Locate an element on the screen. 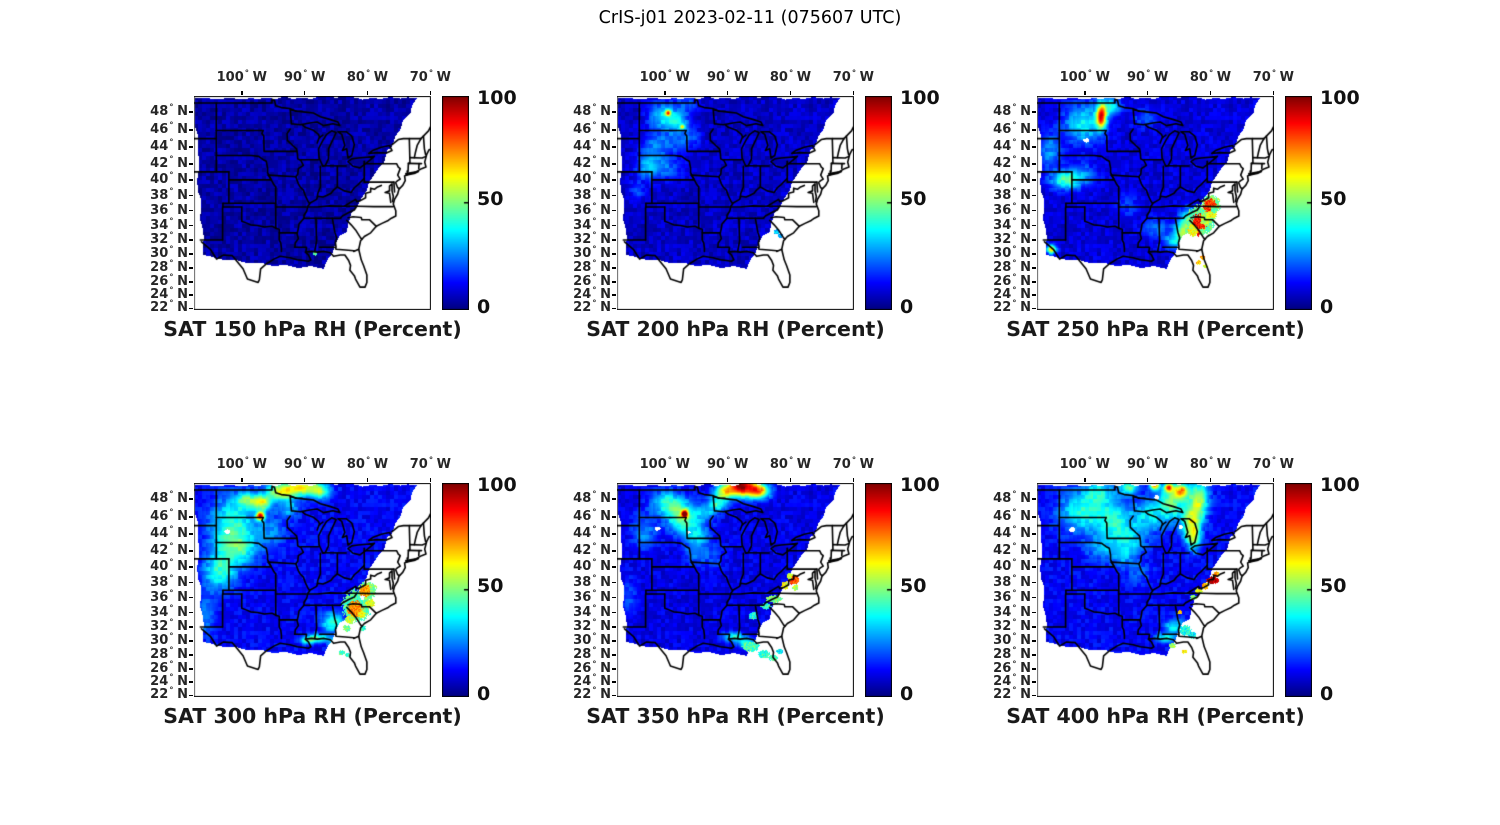 This screenshot has height=825, width=1500. map-canvas-350hpa is located at coordinates (735, 590).